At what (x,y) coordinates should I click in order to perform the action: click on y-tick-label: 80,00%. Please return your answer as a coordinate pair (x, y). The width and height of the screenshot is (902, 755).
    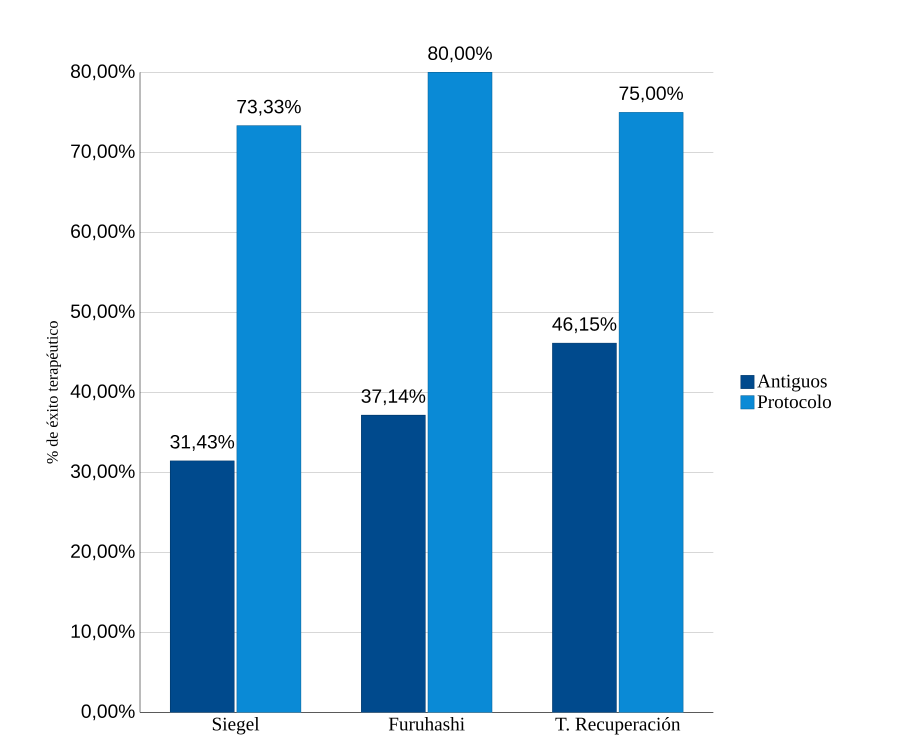
    Looking at the image, I should click on (103, 72).